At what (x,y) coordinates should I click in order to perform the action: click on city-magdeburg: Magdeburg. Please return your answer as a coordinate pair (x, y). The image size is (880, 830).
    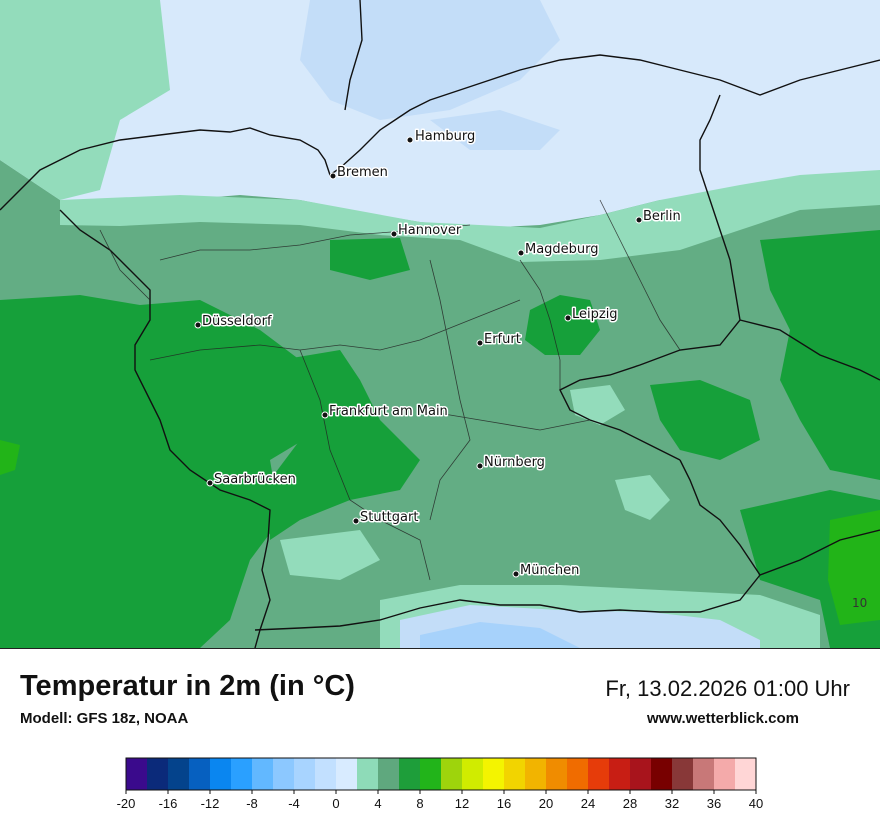
    Looking at the image, I should click on (558, 250).